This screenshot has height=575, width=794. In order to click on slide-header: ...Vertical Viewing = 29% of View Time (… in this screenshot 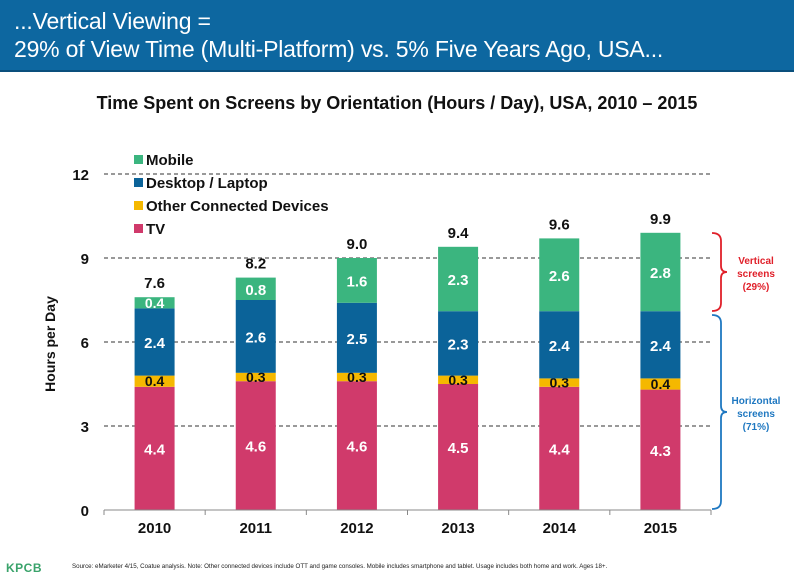, I will do `click(397, 36)`.